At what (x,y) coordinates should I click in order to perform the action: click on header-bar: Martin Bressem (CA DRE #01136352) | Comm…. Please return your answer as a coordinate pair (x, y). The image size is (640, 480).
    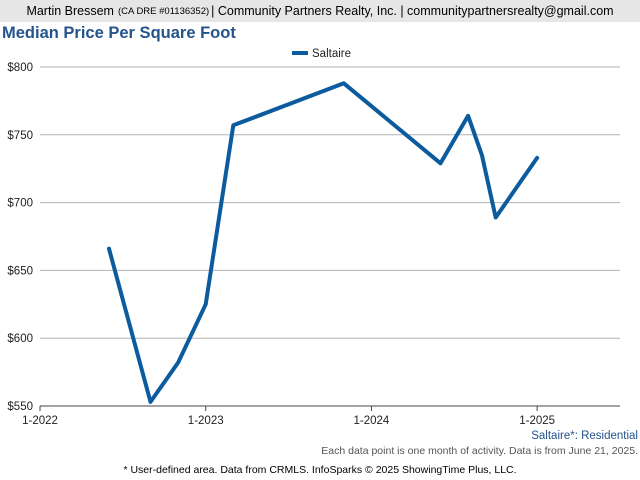
    Looking at the image, I should click on (320, 11).